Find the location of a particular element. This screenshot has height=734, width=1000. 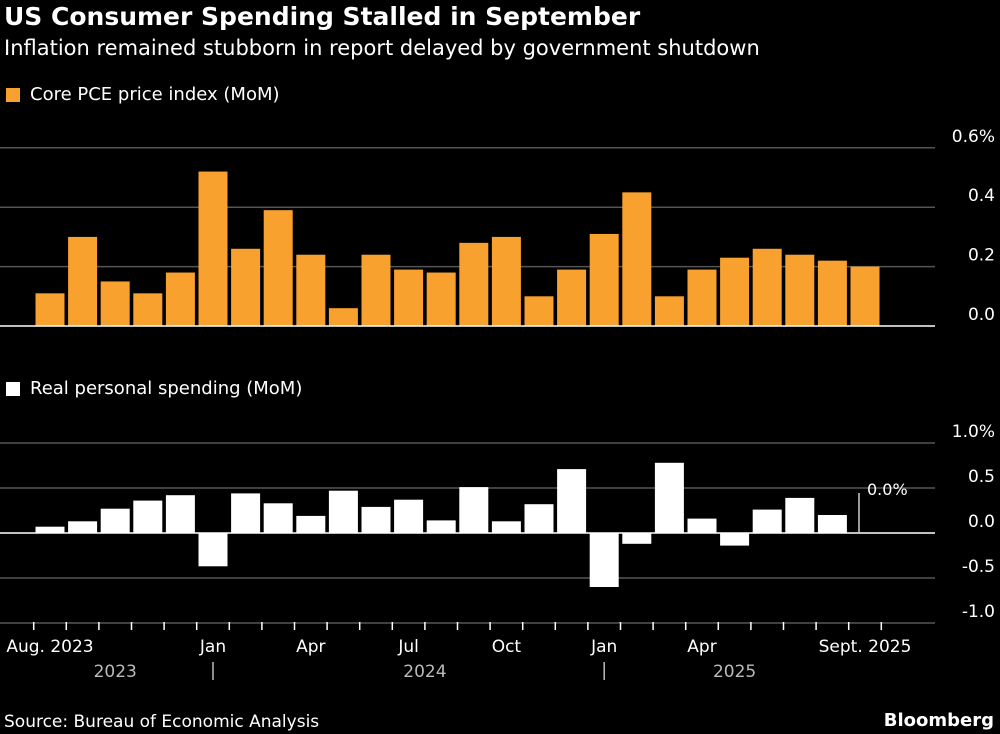

year-label: 2024 is located at coordinates (424, 672).